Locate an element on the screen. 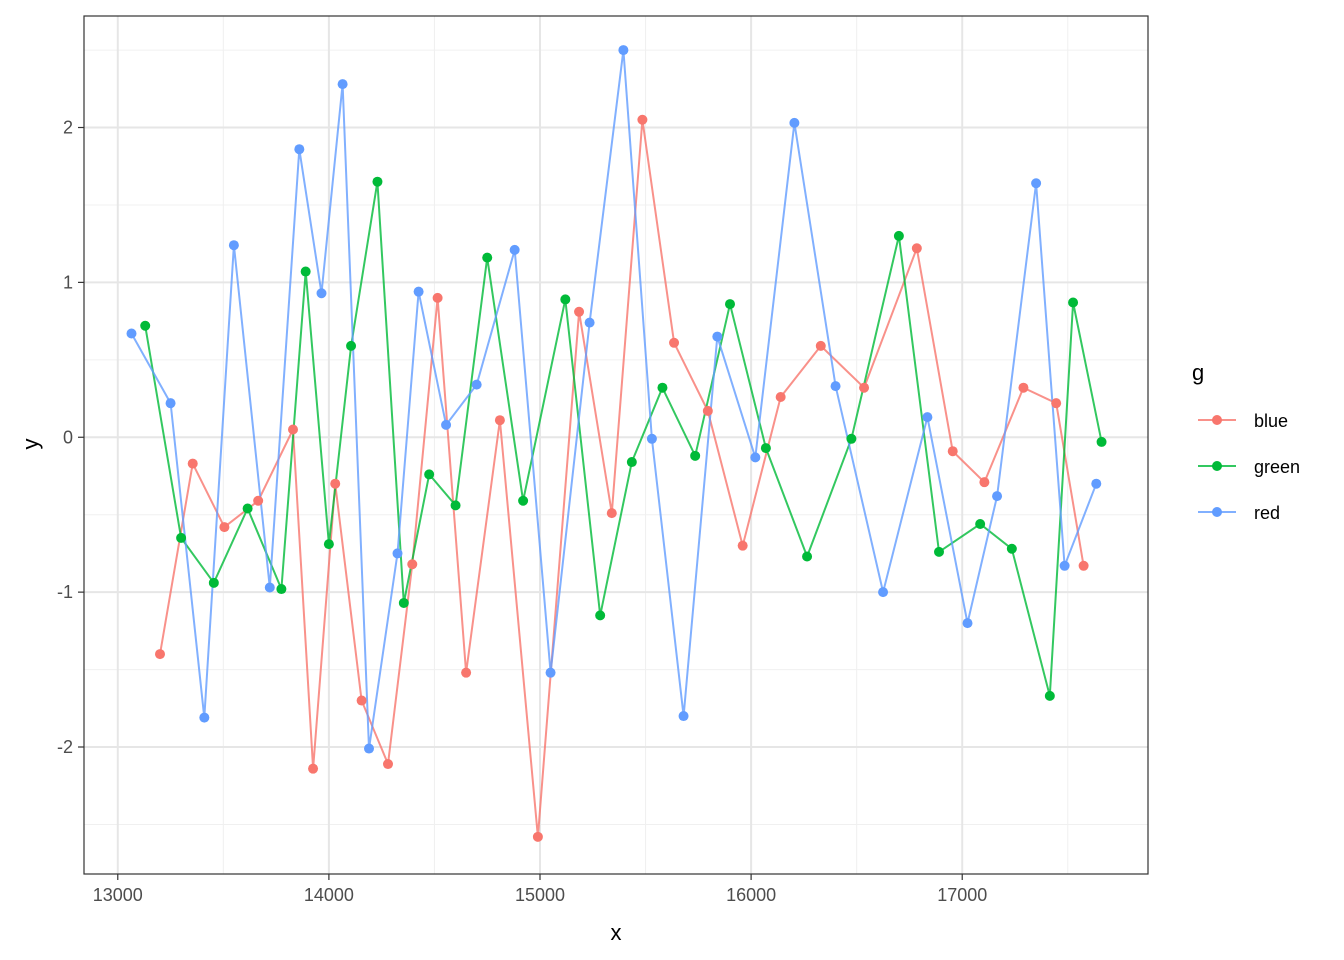 This screenshot has height=960, width=1344. legend: g blue green red is located at coordinates (1246, 441).